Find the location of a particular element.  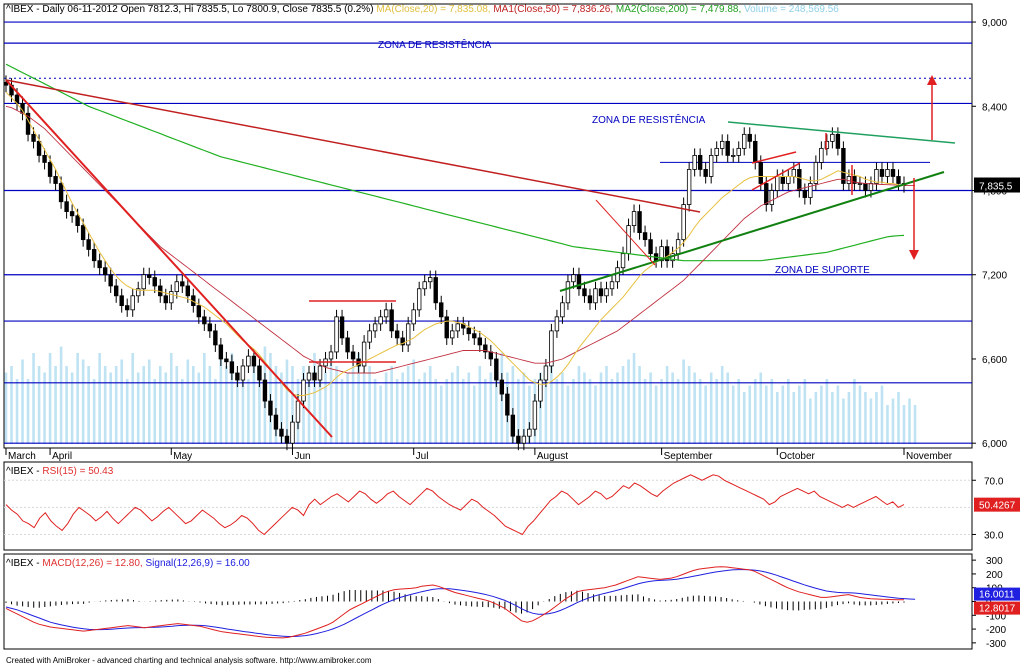

resist-top-label: ZONA DE RESISTÊNCIA is located at coordinates (435, 44).